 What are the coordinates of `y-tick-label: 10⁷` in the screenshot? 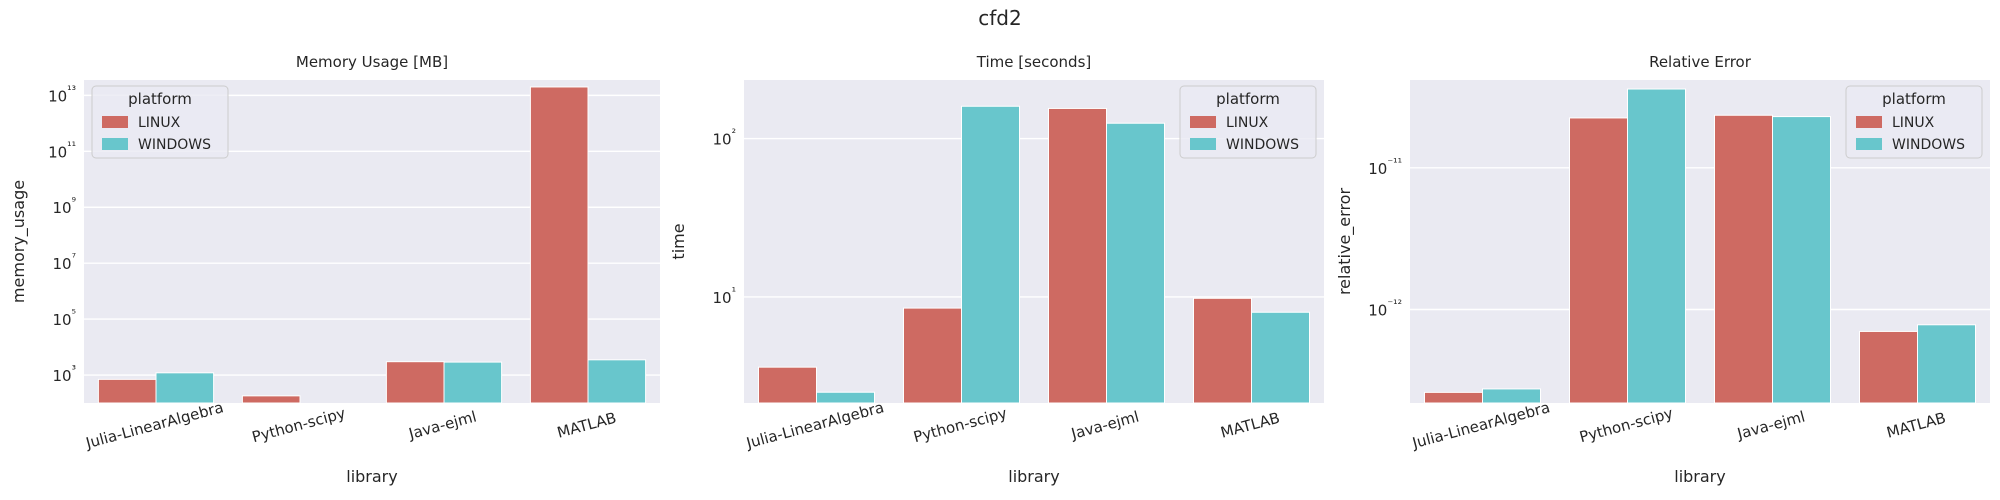 It's located at (64, 262).